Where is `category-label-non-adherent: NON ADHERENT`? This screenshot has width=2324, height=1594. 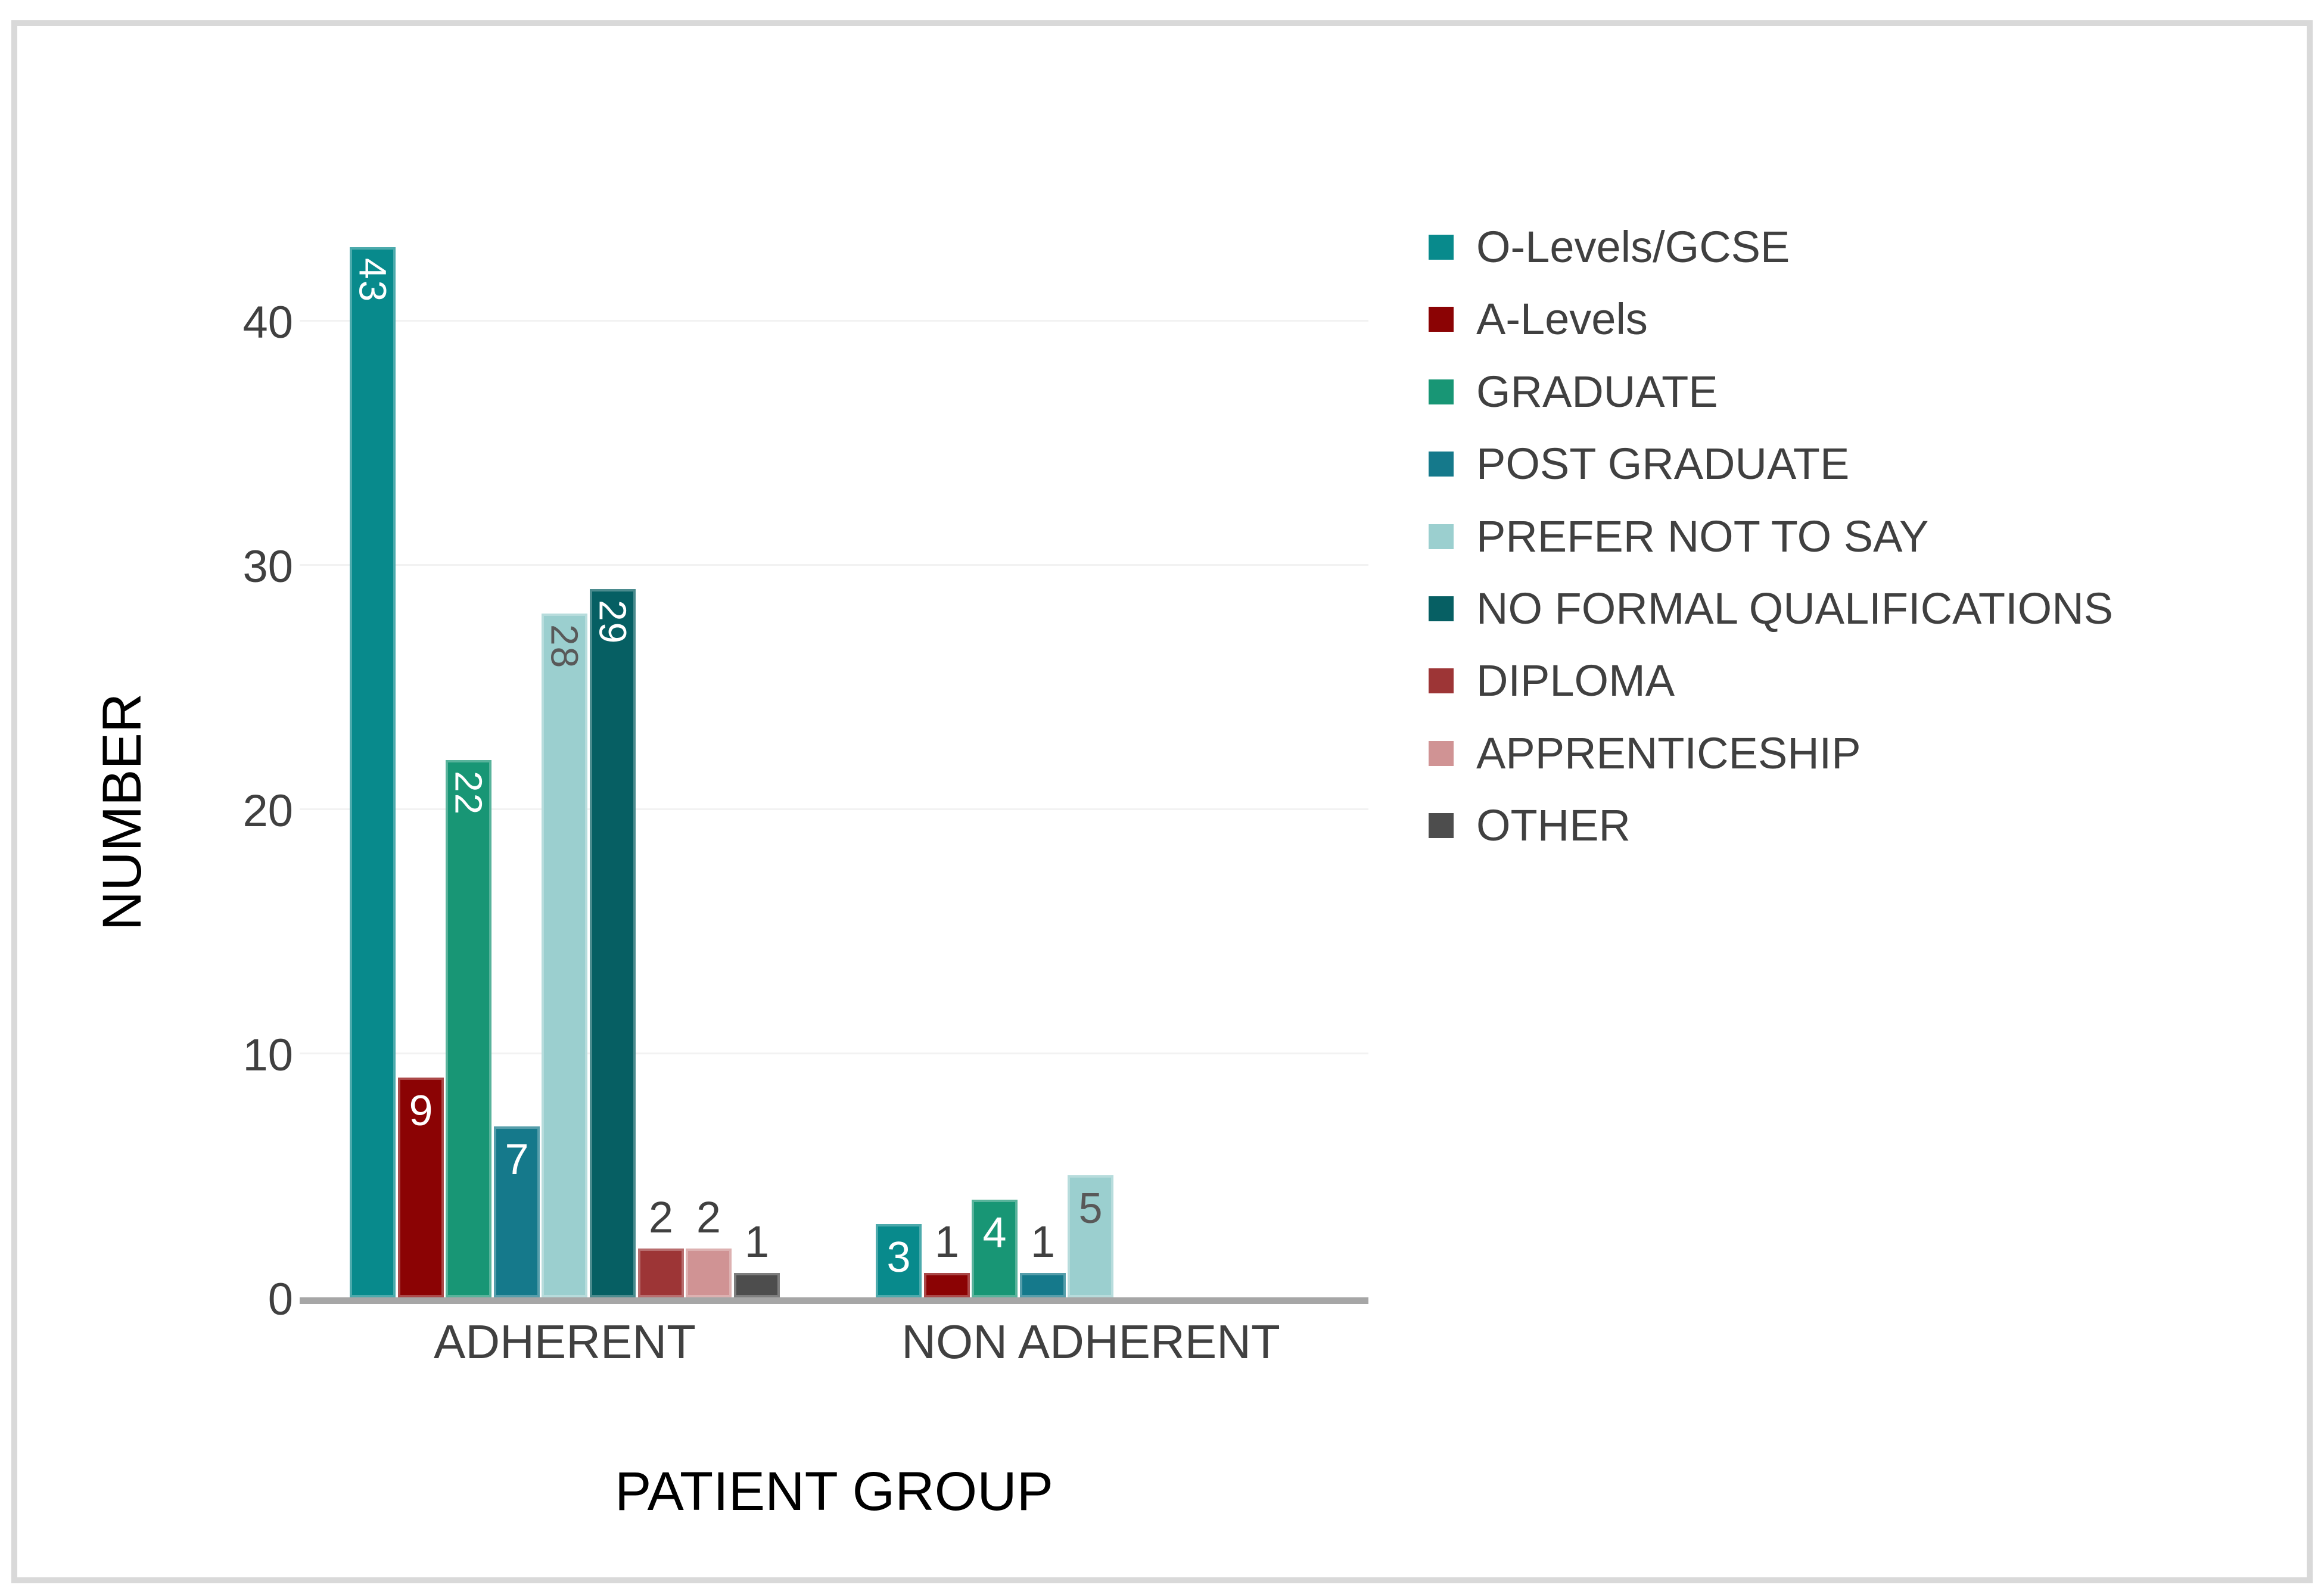 category-label-non-adherent: NON ADHERENT is located at coordinates (1090, 1341).